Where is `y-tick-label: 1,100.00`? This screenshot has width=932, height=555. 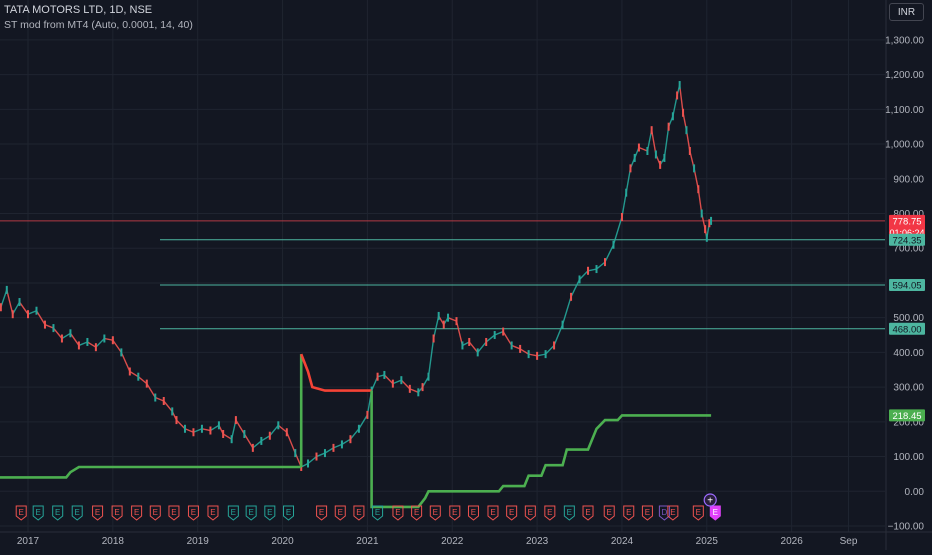
y-tick-label: 1,100.00 is located at coordinates (904, 110).